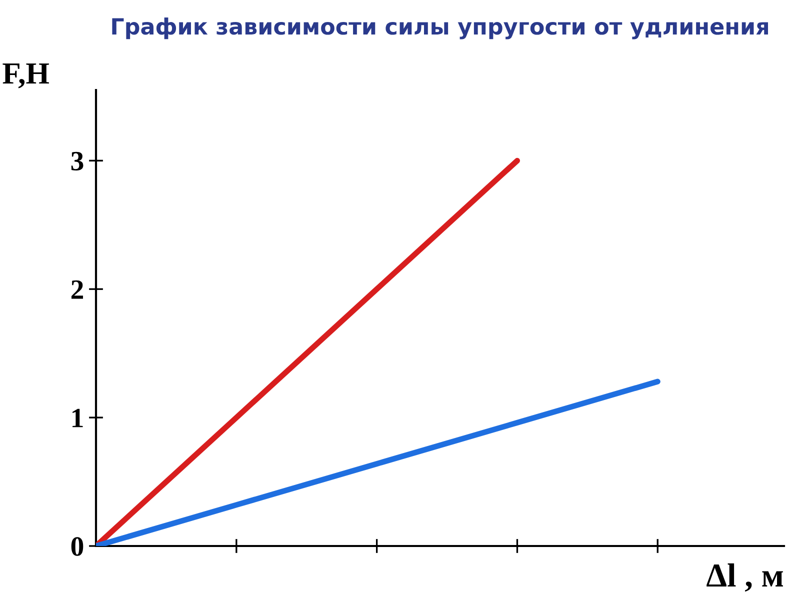 The image size is (800, 600). Describe the element at coordinates (77, 161) in the screenshot. I see `y-tick-label: 3` at that location.